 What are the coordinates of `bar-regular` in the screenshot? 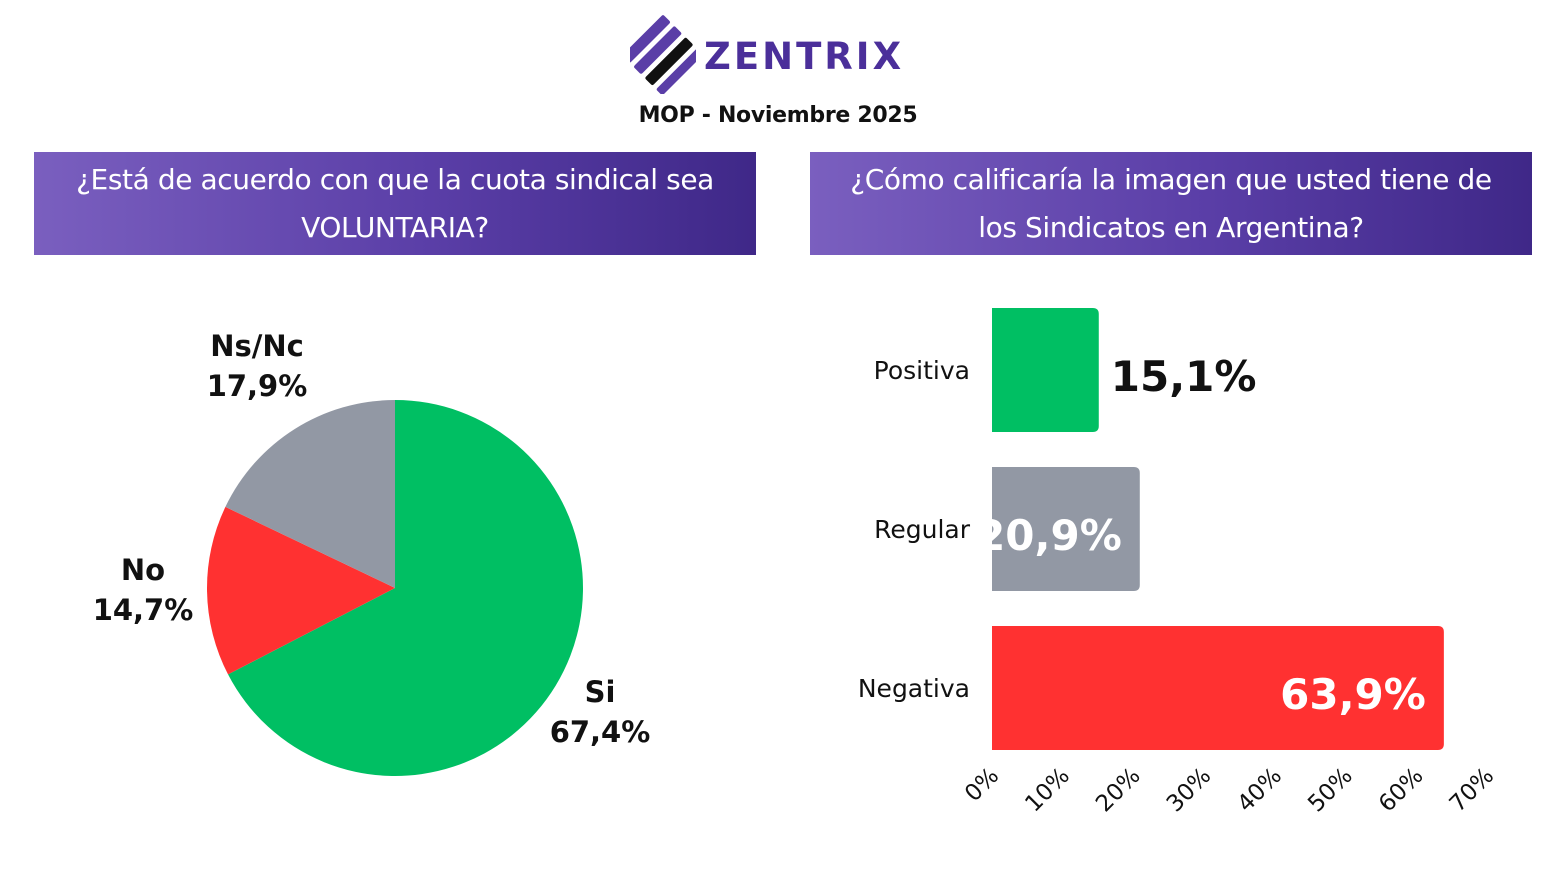 It's located at (1066, 529).